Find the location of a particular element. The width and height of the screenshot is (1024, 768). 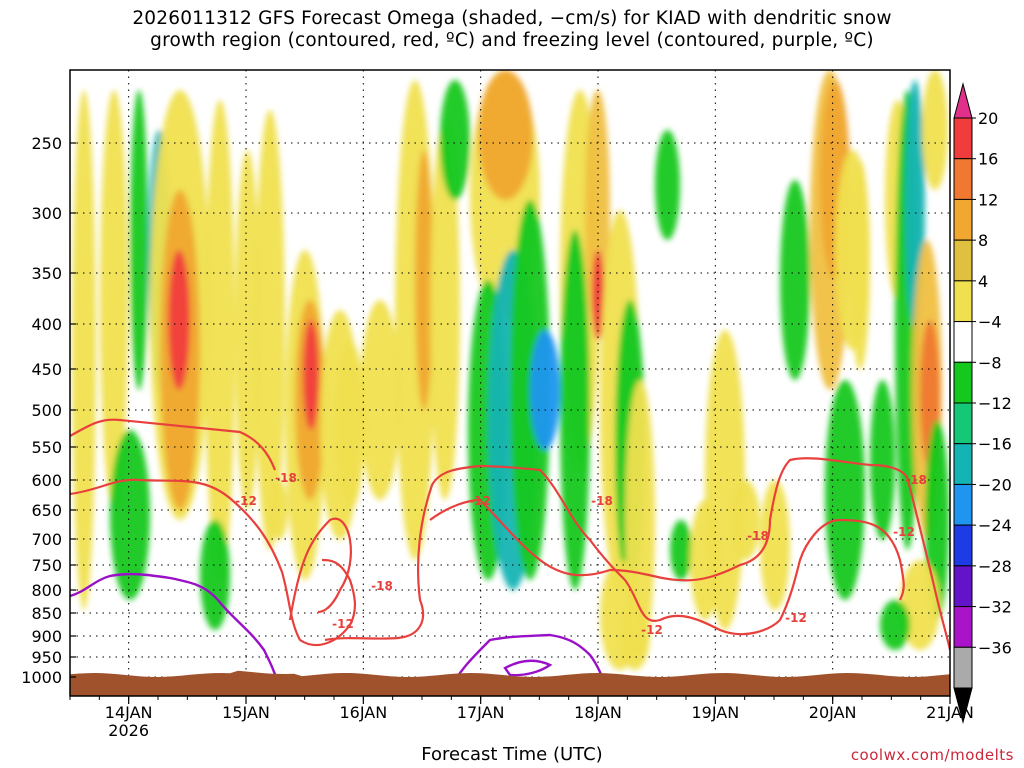

y-tick-label: 1000 is located at coordinates (41, 677).